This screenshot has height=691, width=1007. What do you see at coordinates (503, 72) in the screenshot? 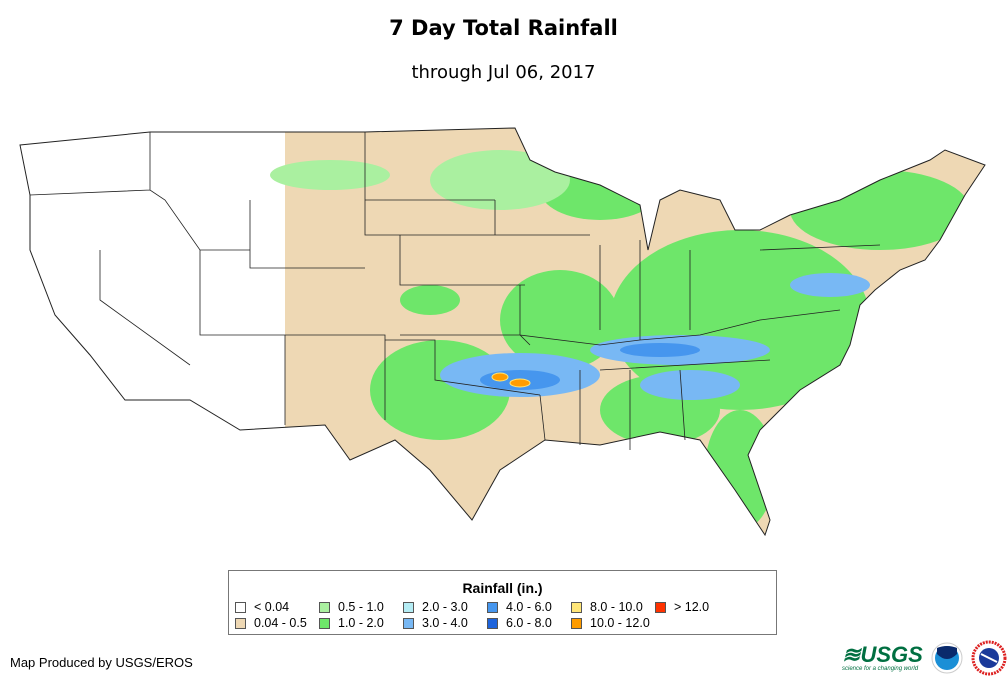
I see `map-subtitle: through Jul 06, 2017` at bounding box center [503, 72].